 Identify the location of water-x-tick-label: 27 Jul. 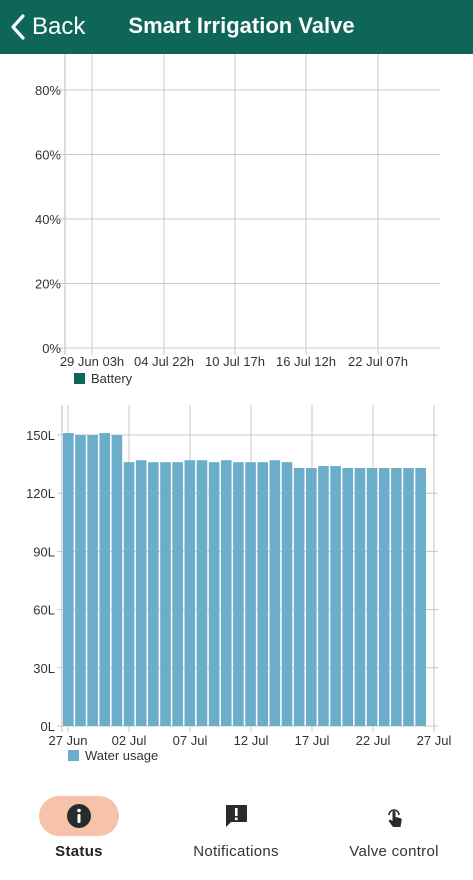
(434, 740).